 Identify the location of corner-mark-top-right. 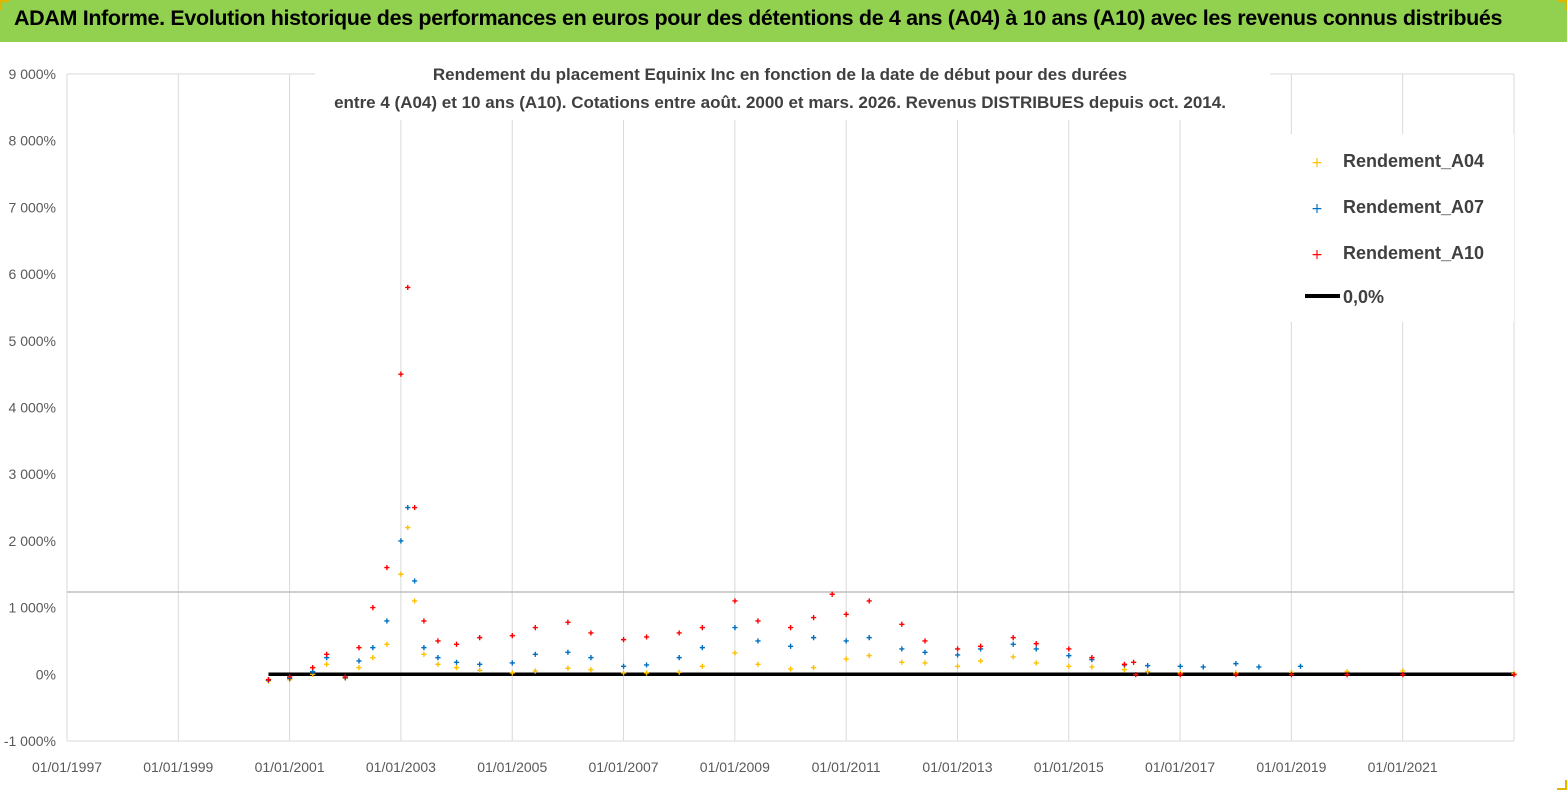
(1562, 5).